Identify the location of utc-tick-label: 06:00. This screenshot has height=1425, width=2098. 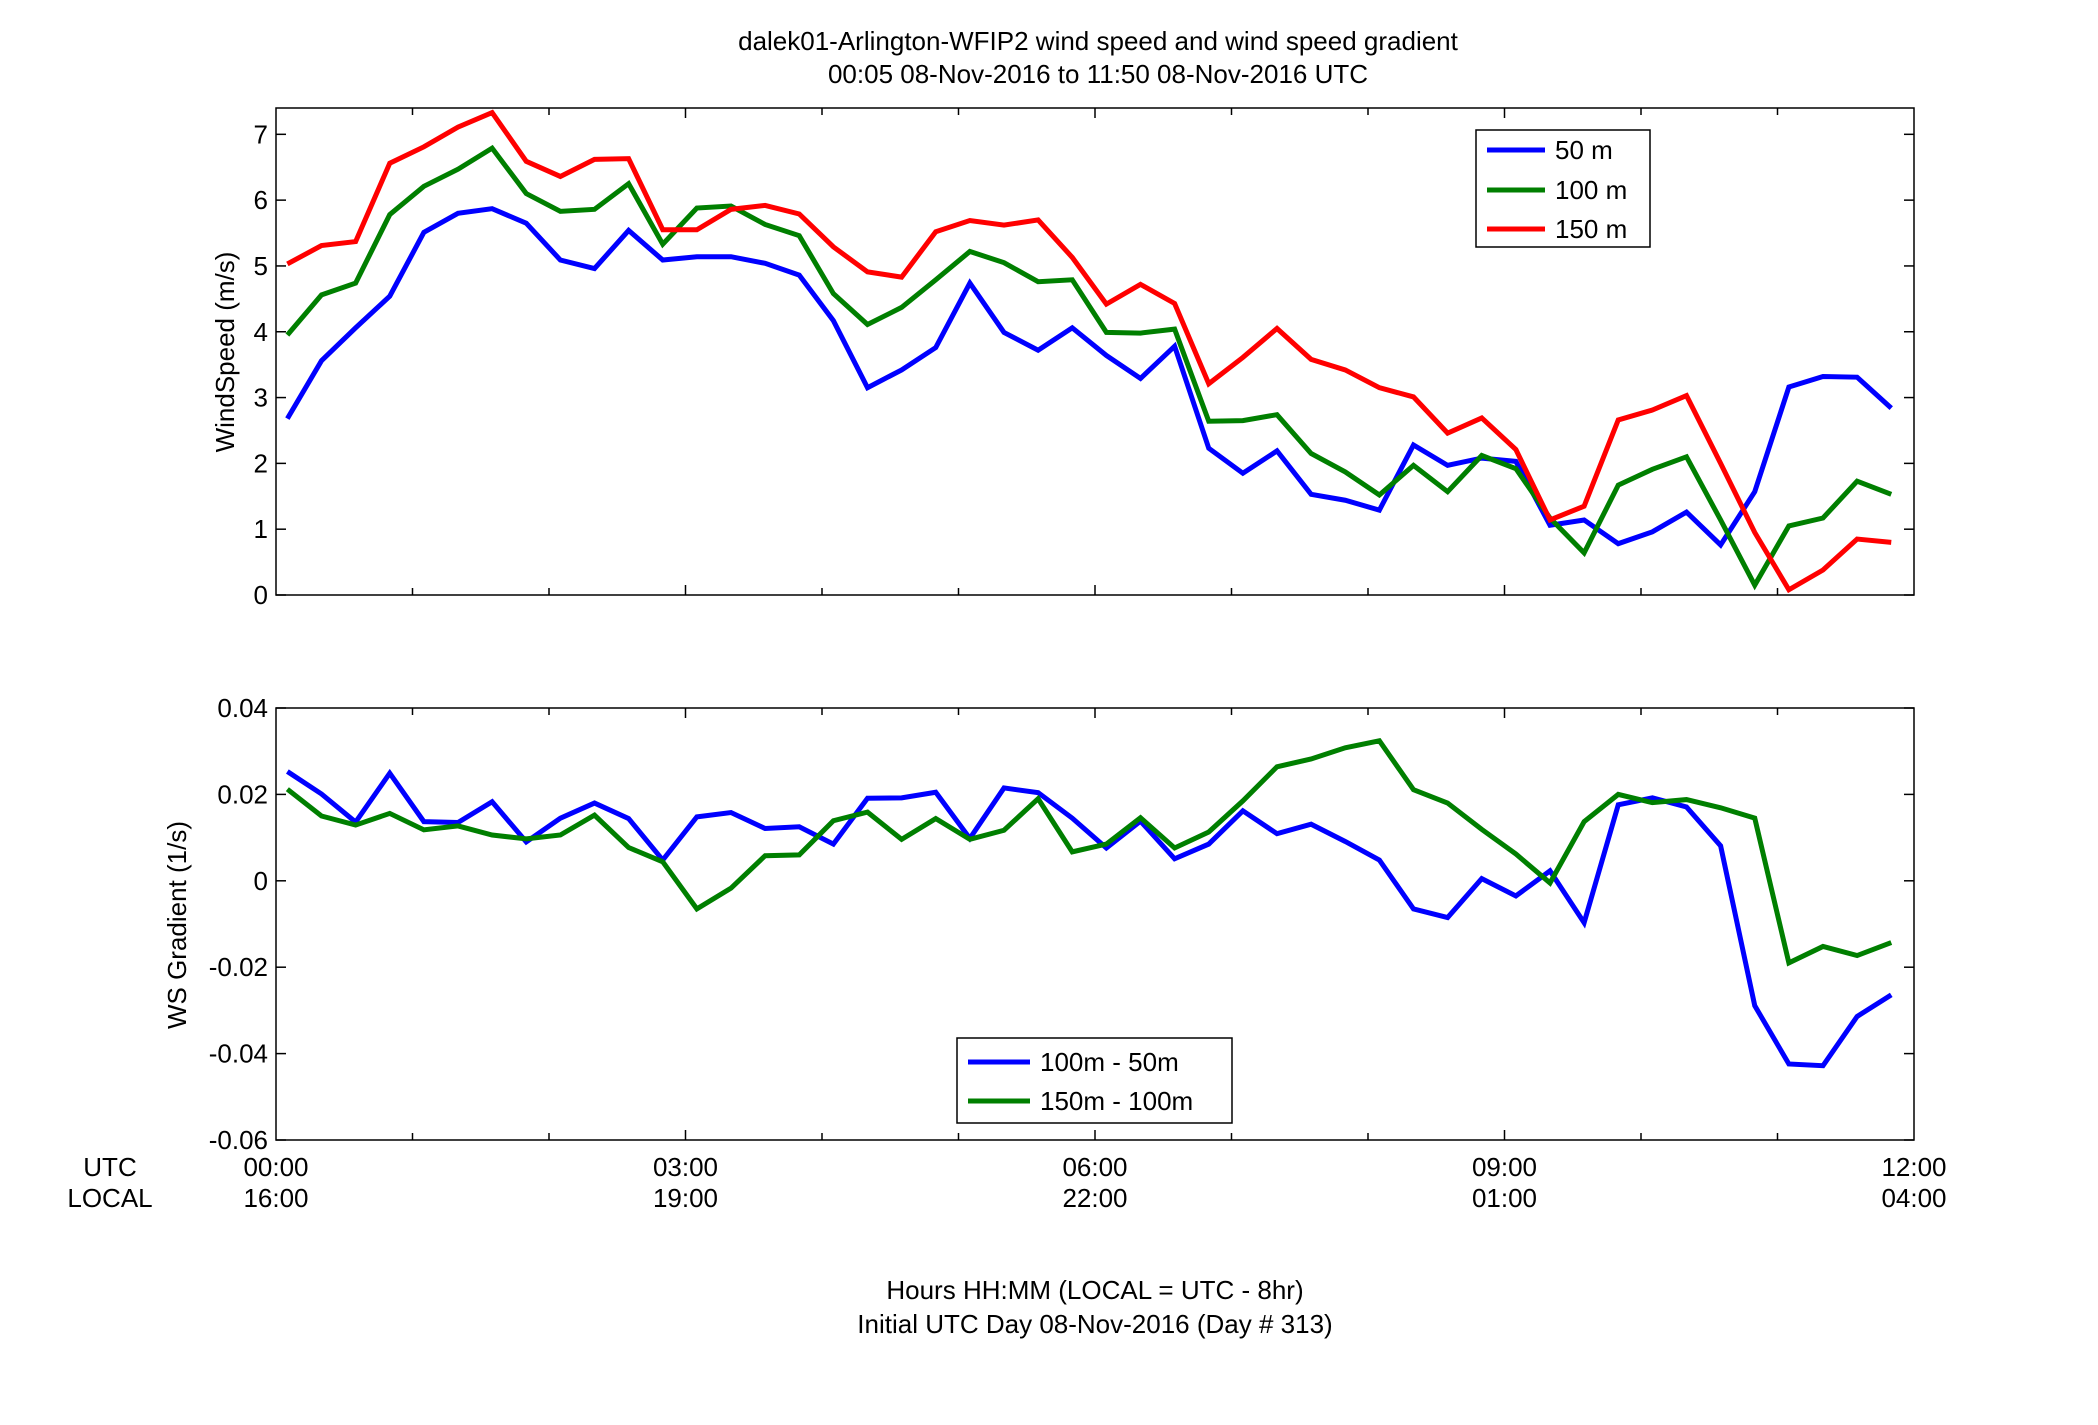
(1094, 1167).